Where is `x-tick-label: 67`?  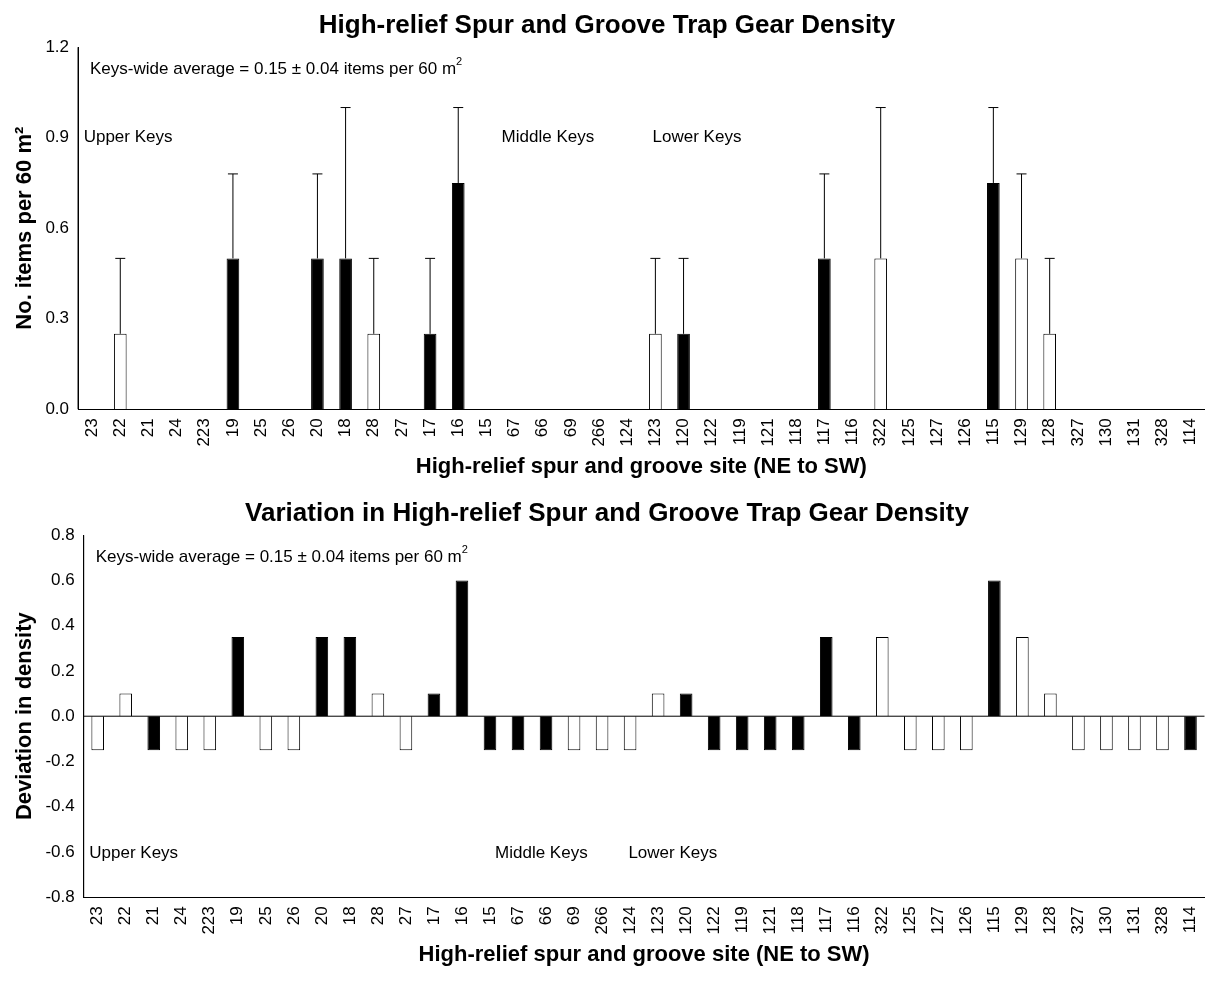
x-tick-label: 67 is located at coordinates (517, 916).